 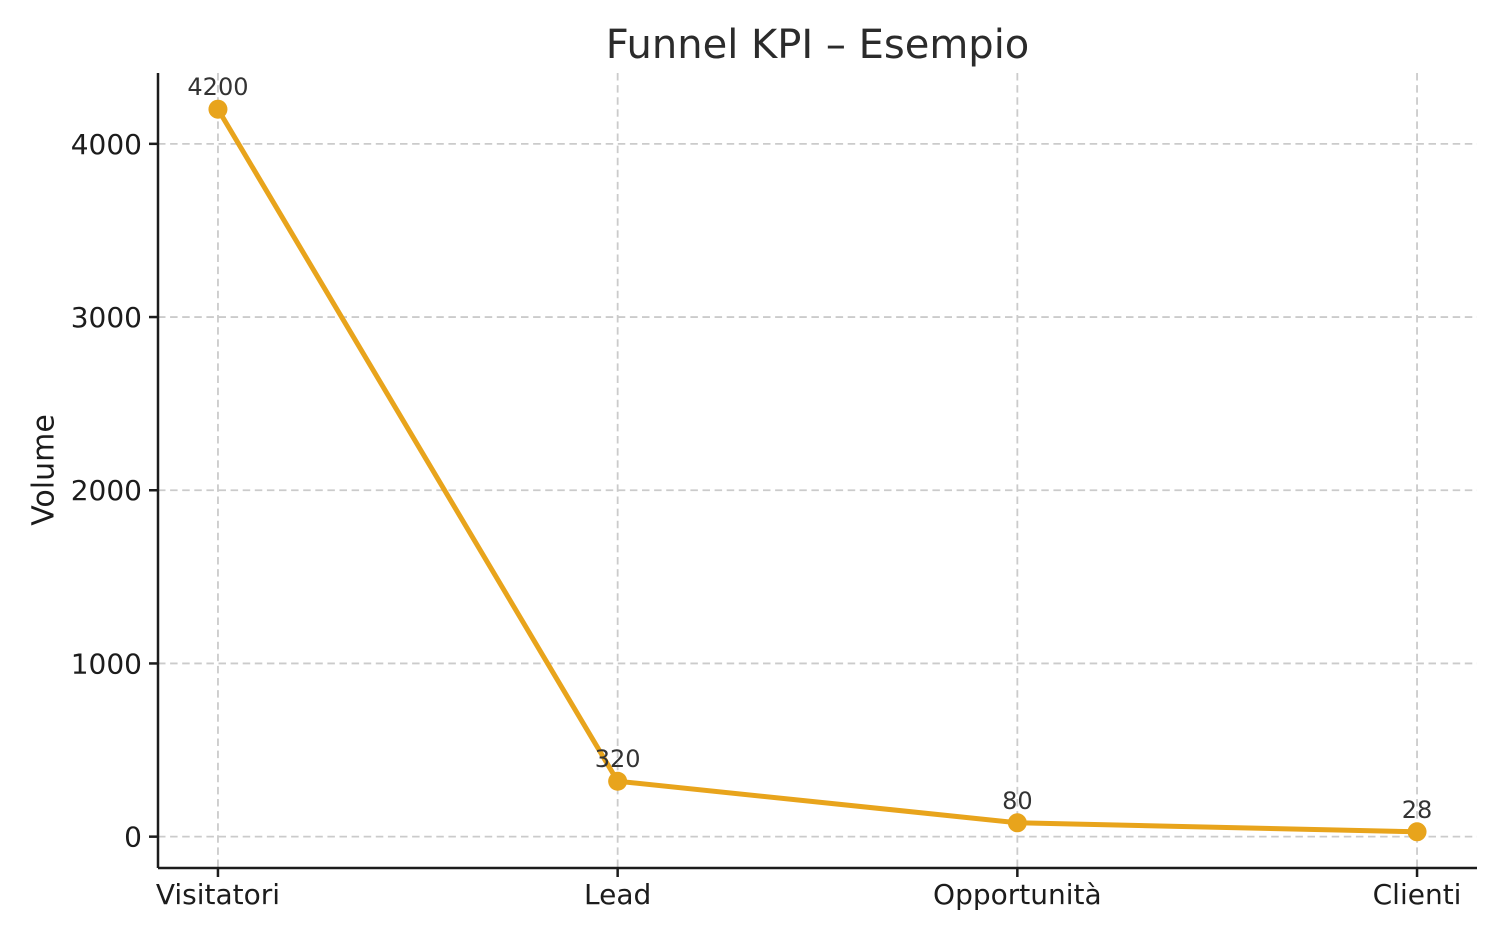 I want to click on y-tick-label: 1000, so click(x=106, y=663).